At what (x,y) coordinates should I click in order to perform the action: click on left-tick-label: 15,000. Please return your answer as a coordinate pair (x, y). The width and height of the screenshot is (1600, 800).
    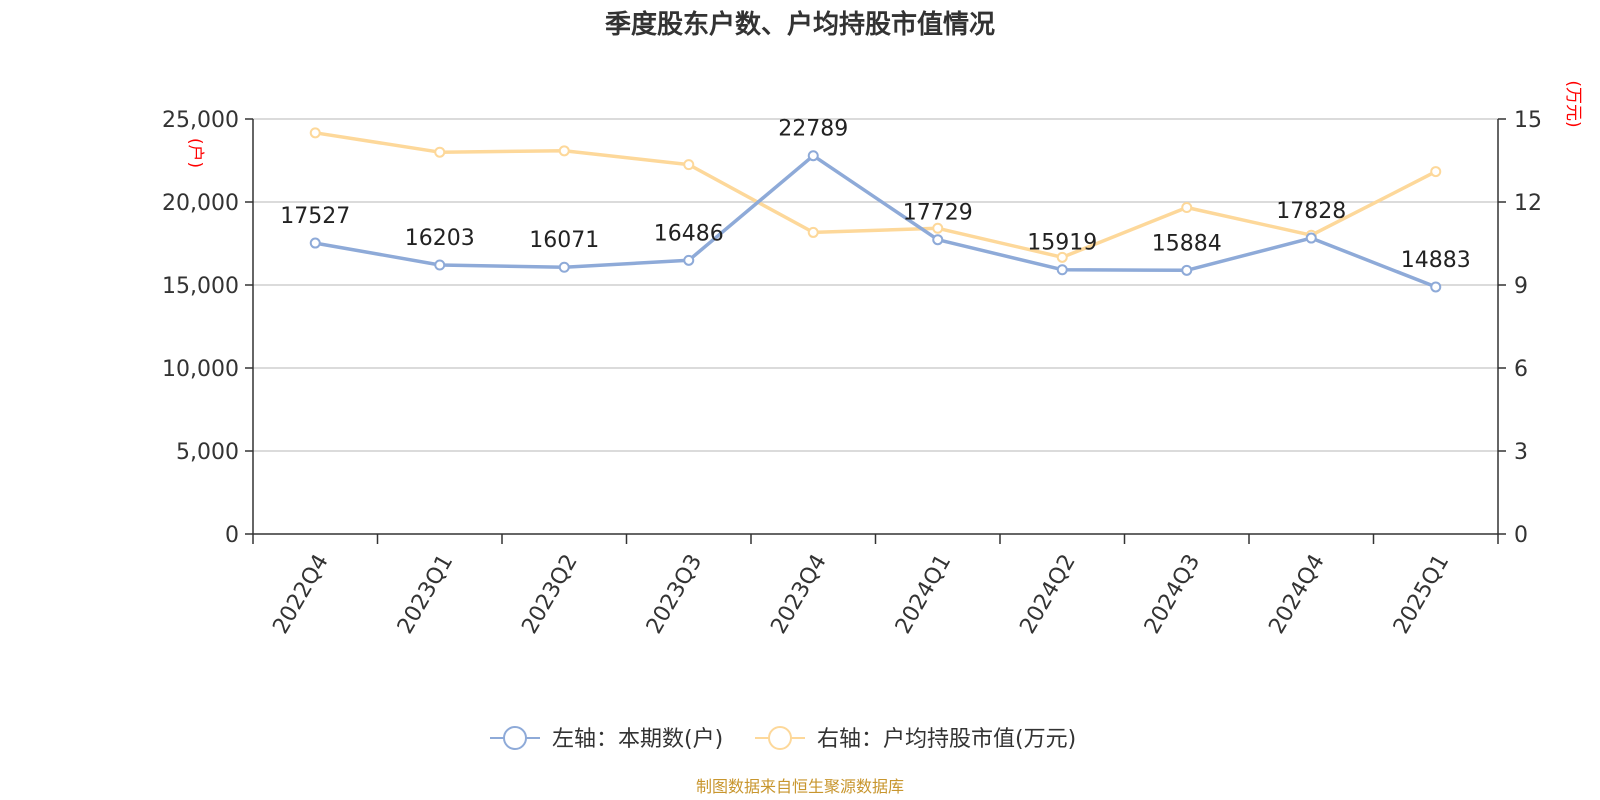
    Looking at the image, I should click on (200, 286).